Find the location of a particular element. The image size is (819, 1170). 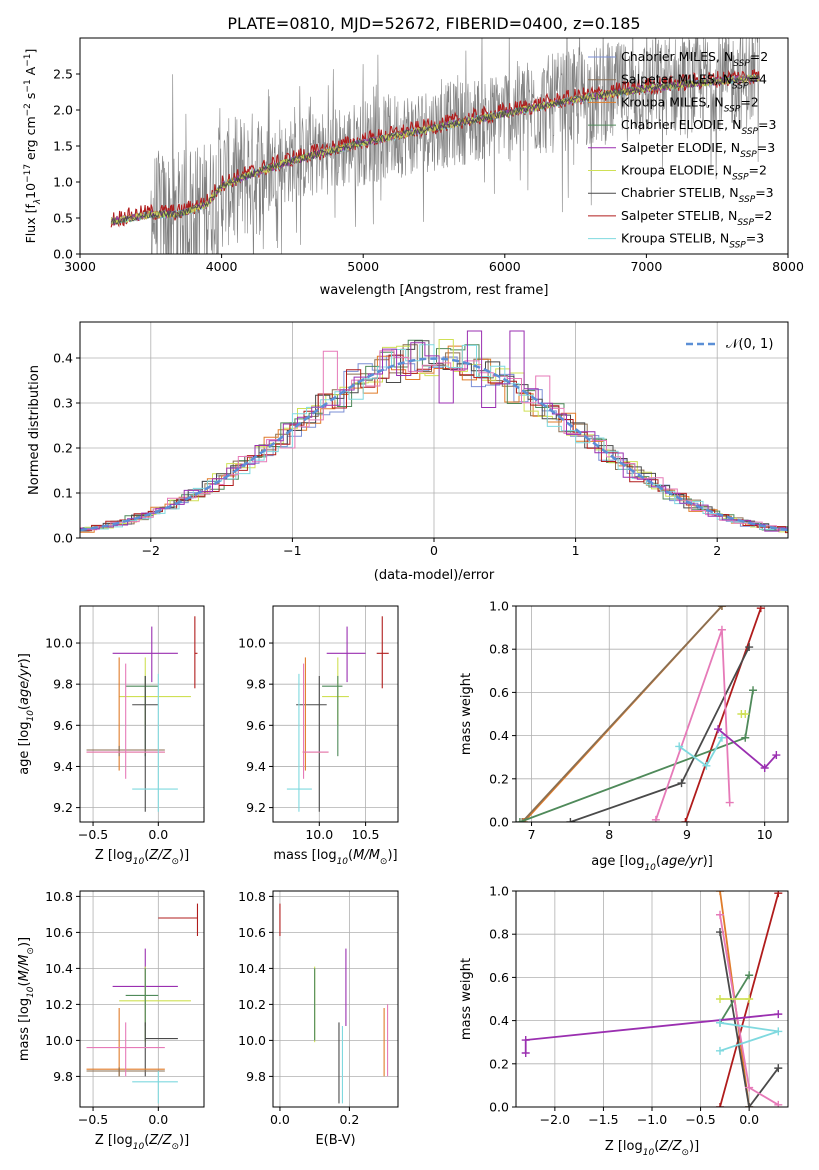

y-tick-label: 0.5 is located at coordinates (63, 218).